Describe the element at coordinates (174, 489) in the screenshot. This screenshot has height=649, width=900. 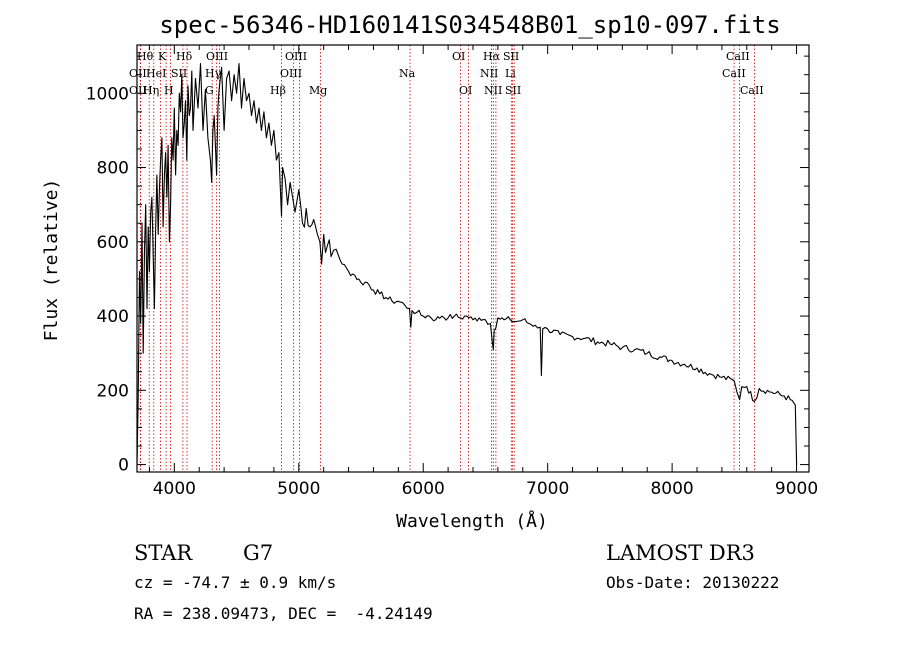
I see `x-tick-label: 4000` at that location.